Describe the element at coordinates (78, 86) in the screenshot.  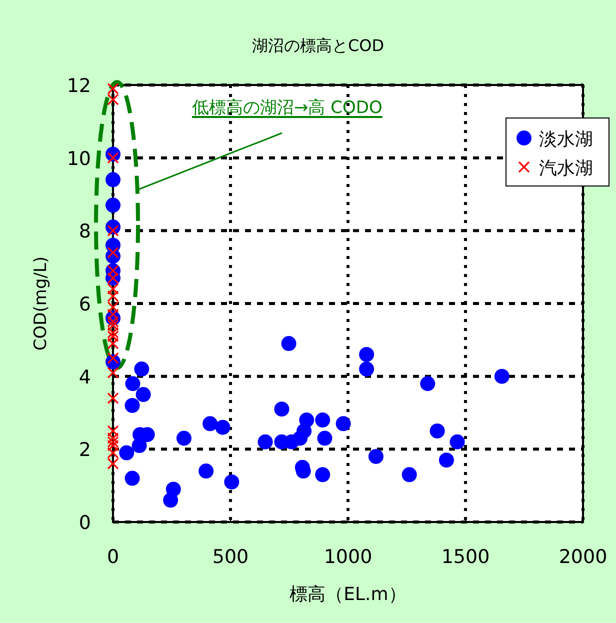
I see `y-tick-label: 12` at that location.